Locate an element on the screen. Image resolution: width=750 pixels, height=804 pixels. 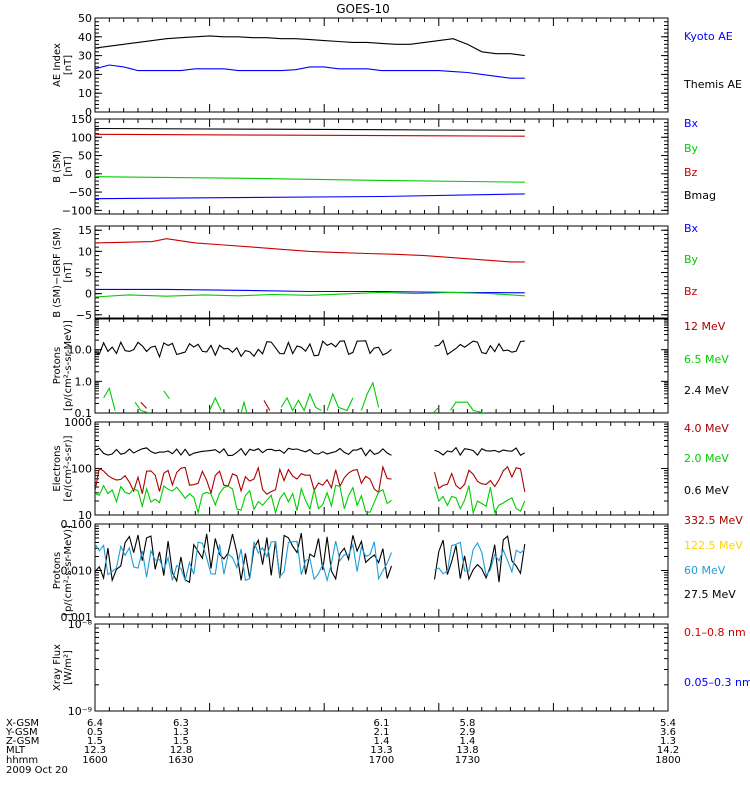
y-tick-label: 30 is located at coordinates (85, 56).